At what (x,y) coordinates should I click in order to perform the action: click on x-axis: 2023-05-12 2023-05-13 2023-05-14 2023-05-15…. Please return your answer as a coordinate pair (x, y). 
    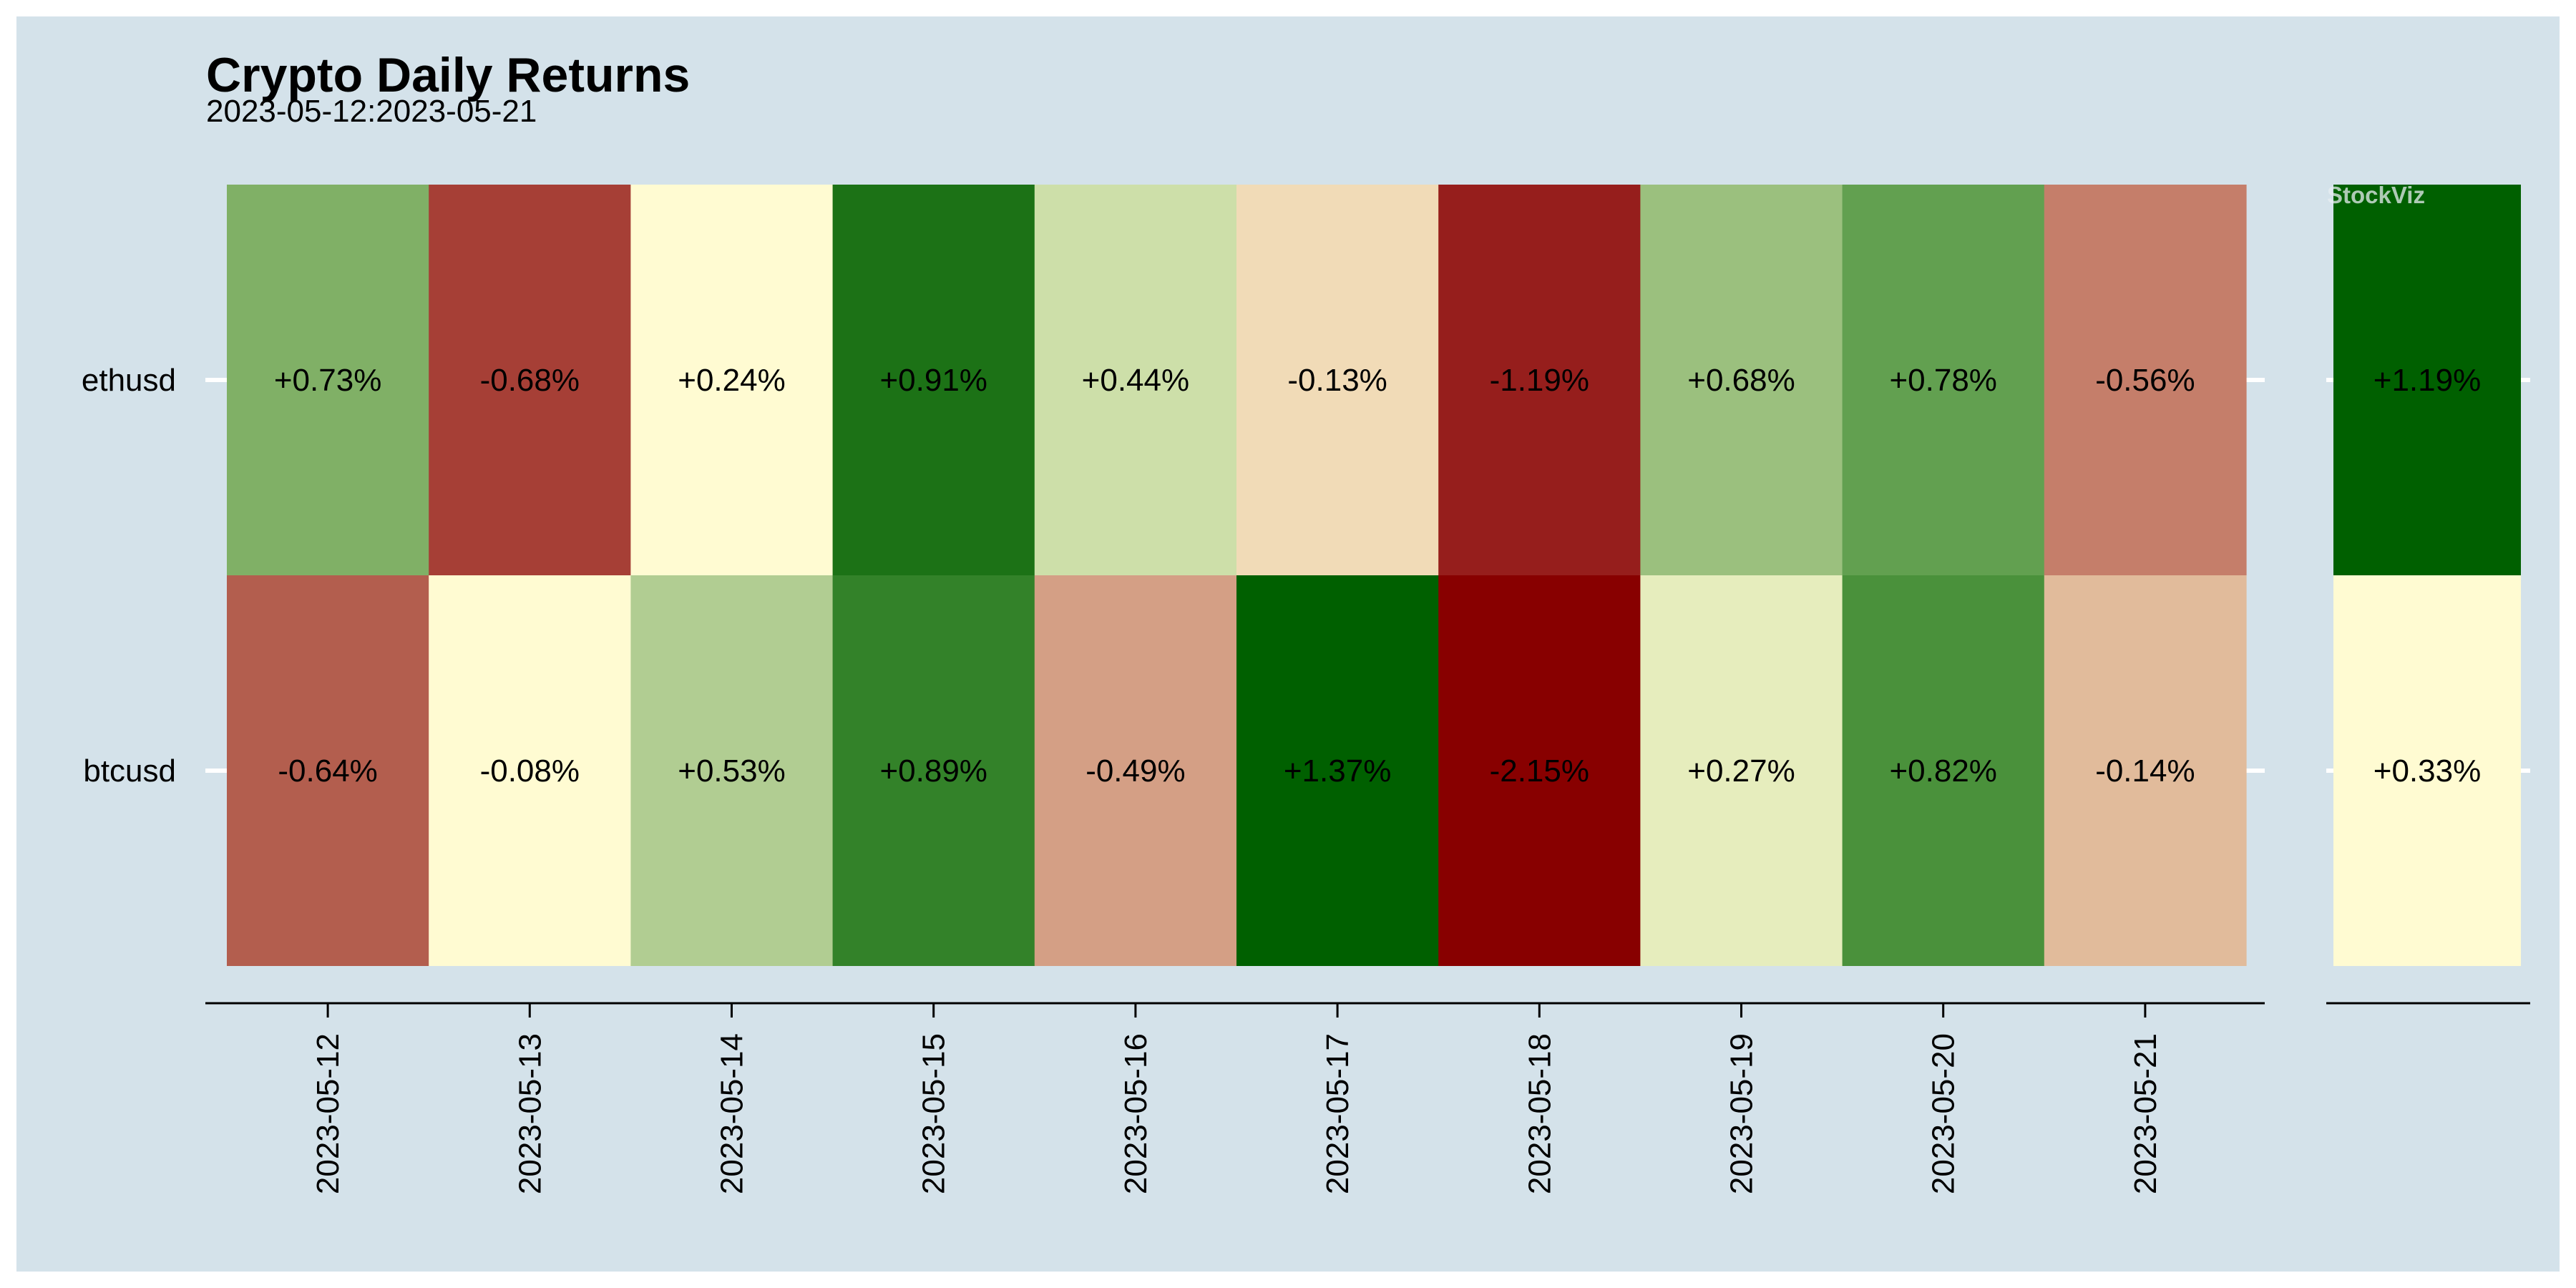
    Looking at the image, I should click on (1367, 1098).